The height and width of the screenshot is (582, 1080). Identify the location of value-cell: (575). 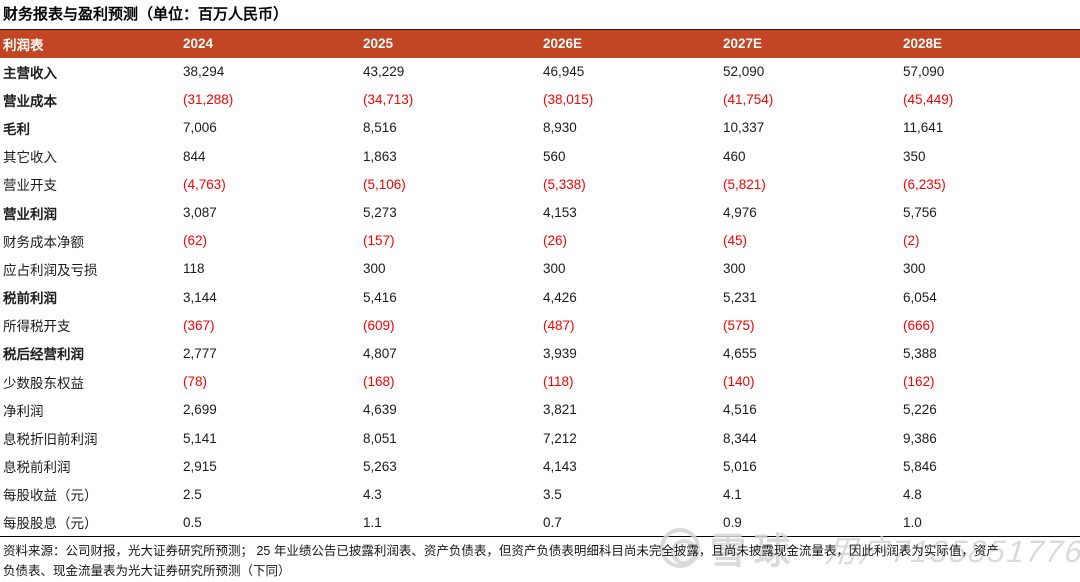
(739, 325).